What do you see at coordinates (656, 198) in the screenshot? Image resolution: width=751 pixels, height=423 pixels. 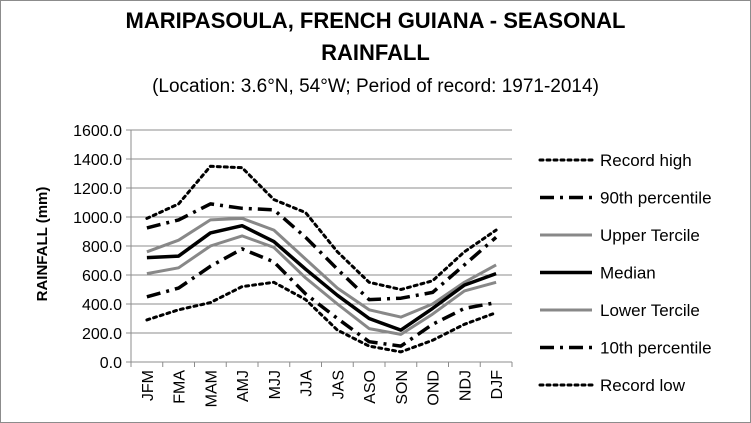 I see `legend-label: 90th percentile` at bounding box center [656, 198].